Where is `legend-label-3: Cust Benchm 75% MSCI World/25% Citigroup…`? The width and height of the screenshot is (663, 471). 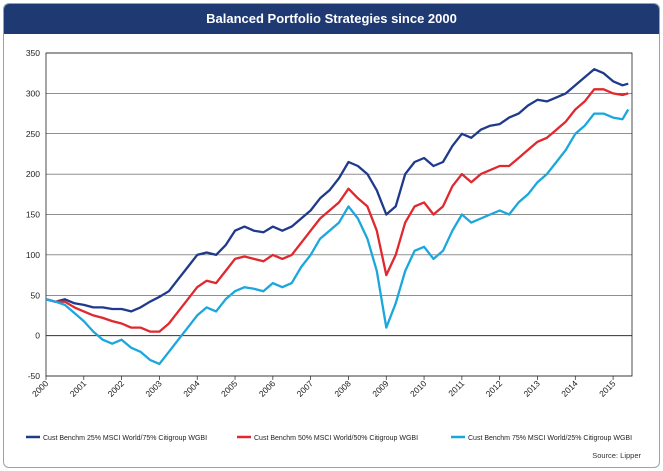
legend-label-3: Cust Benchm 75% MSCI World/25% Citigroup… is located at coordinates (550, 438).